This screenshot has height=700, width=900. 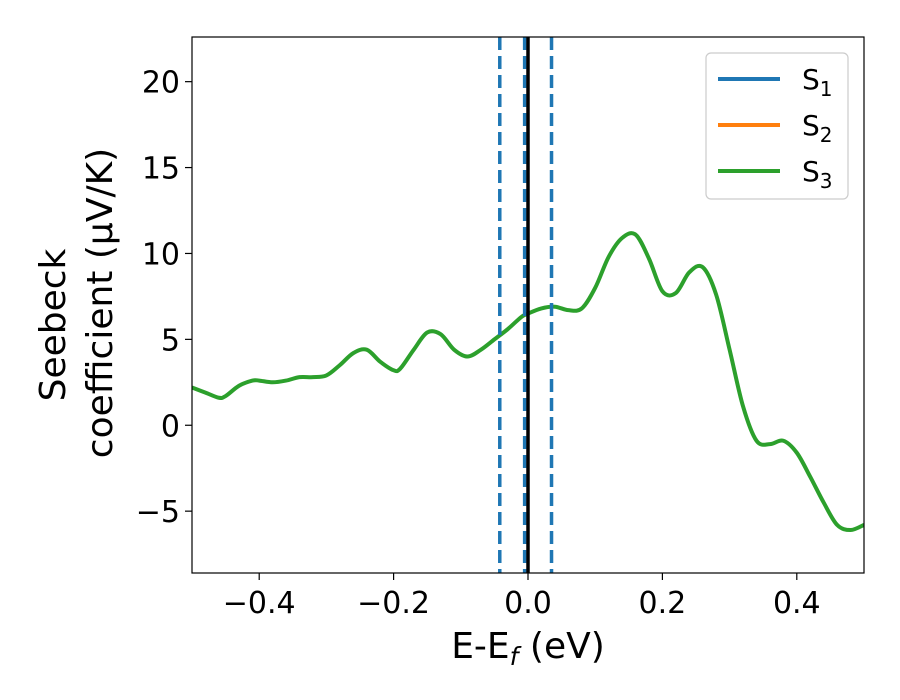 What do you see at coordinates (164, 298) in the screenshot?
I see `y-axis-ticks: −5 0 5 10 15 20` at bounding box center [164, 298].